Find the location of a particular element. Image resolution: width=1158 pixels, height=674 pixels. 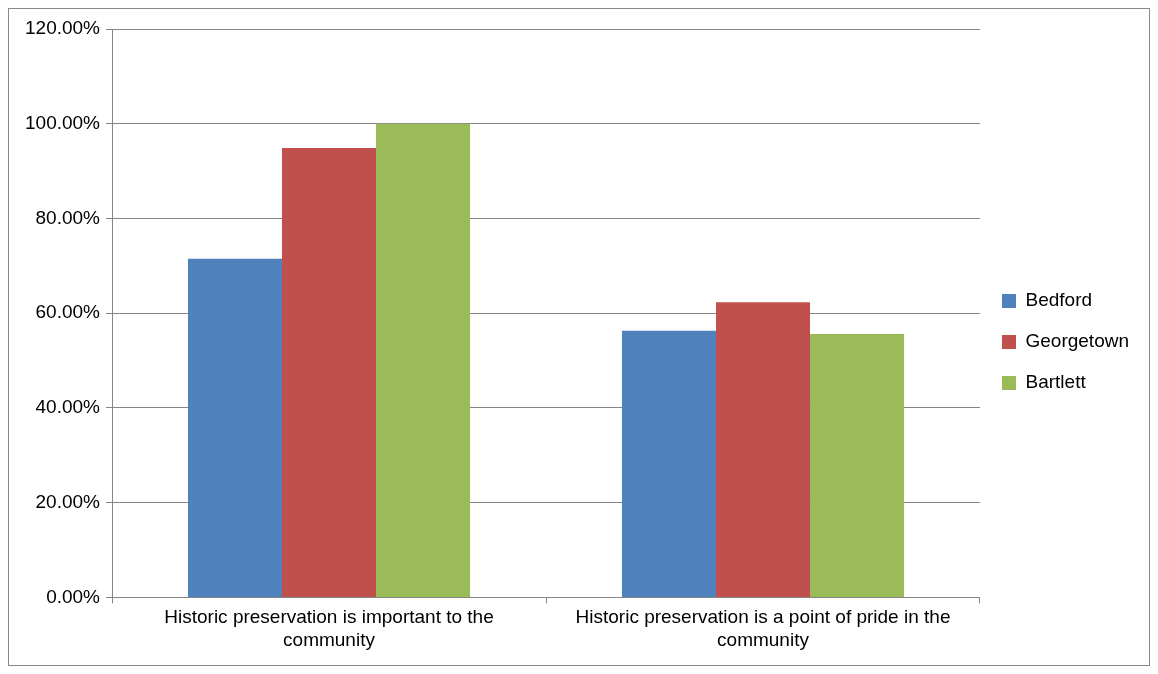

y-tick-label: 100.00% is located at coordinates (62, 122).